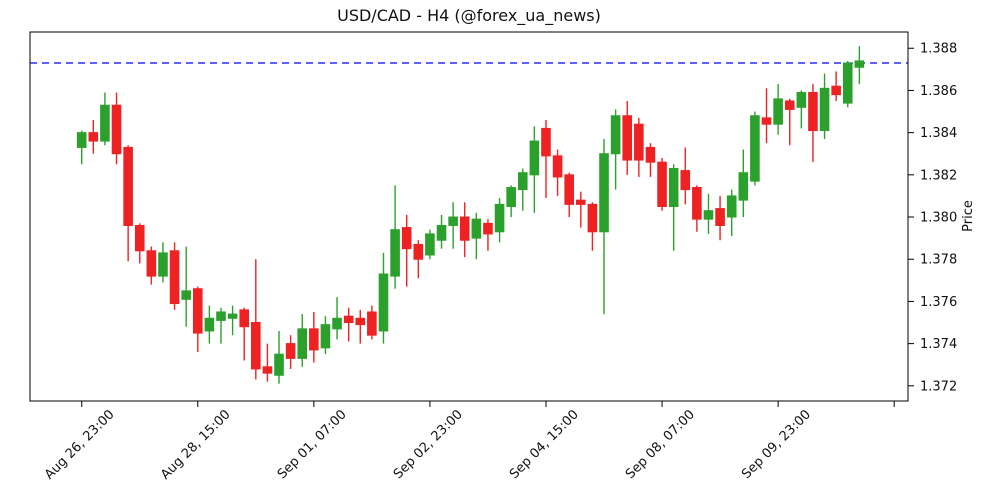 Image resolution: width=1000 pixels, height=500 pixels. Describe the element at coordinates (469, 16) in the screenshot. I see `chart-title: USD/CAD - H4 (@forex_ua_news)` at that location.